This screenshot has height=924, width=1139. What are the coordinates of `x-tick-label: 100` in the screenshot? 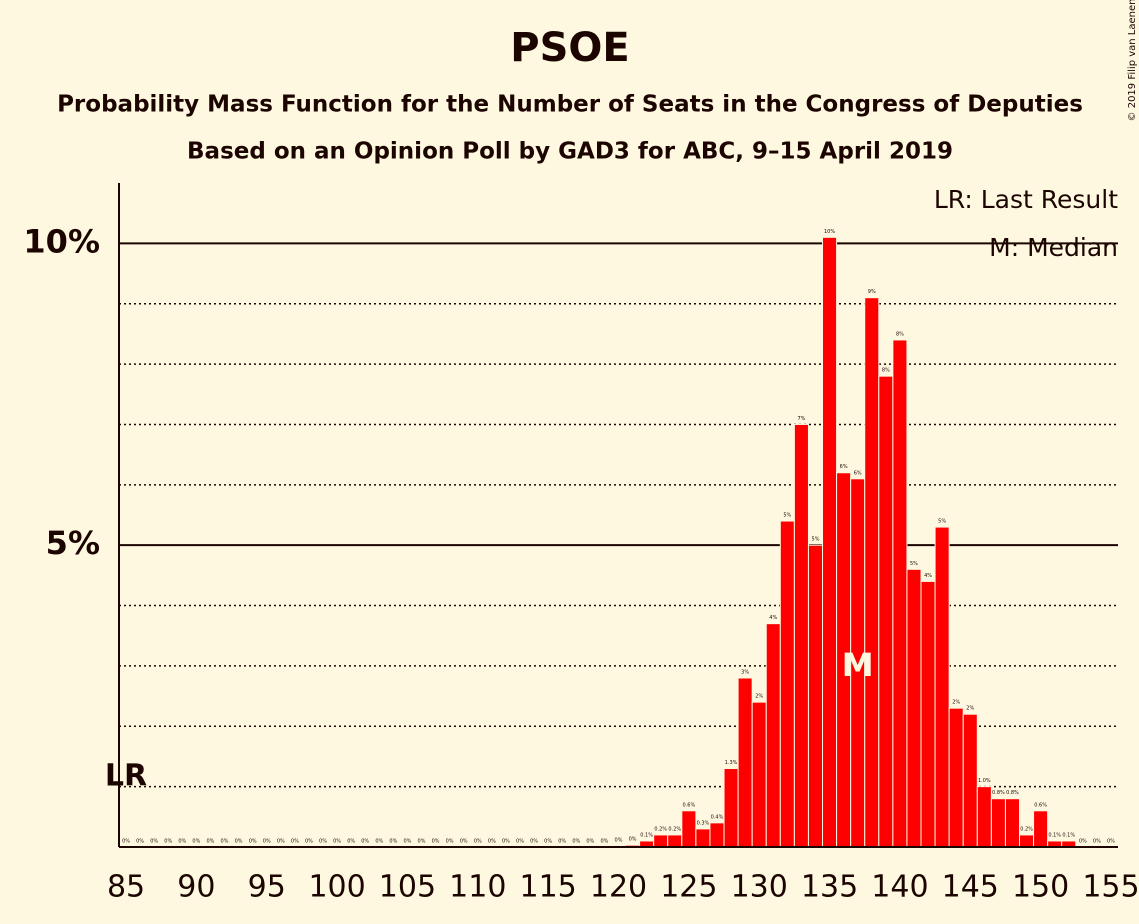 It's located at (336, 887).